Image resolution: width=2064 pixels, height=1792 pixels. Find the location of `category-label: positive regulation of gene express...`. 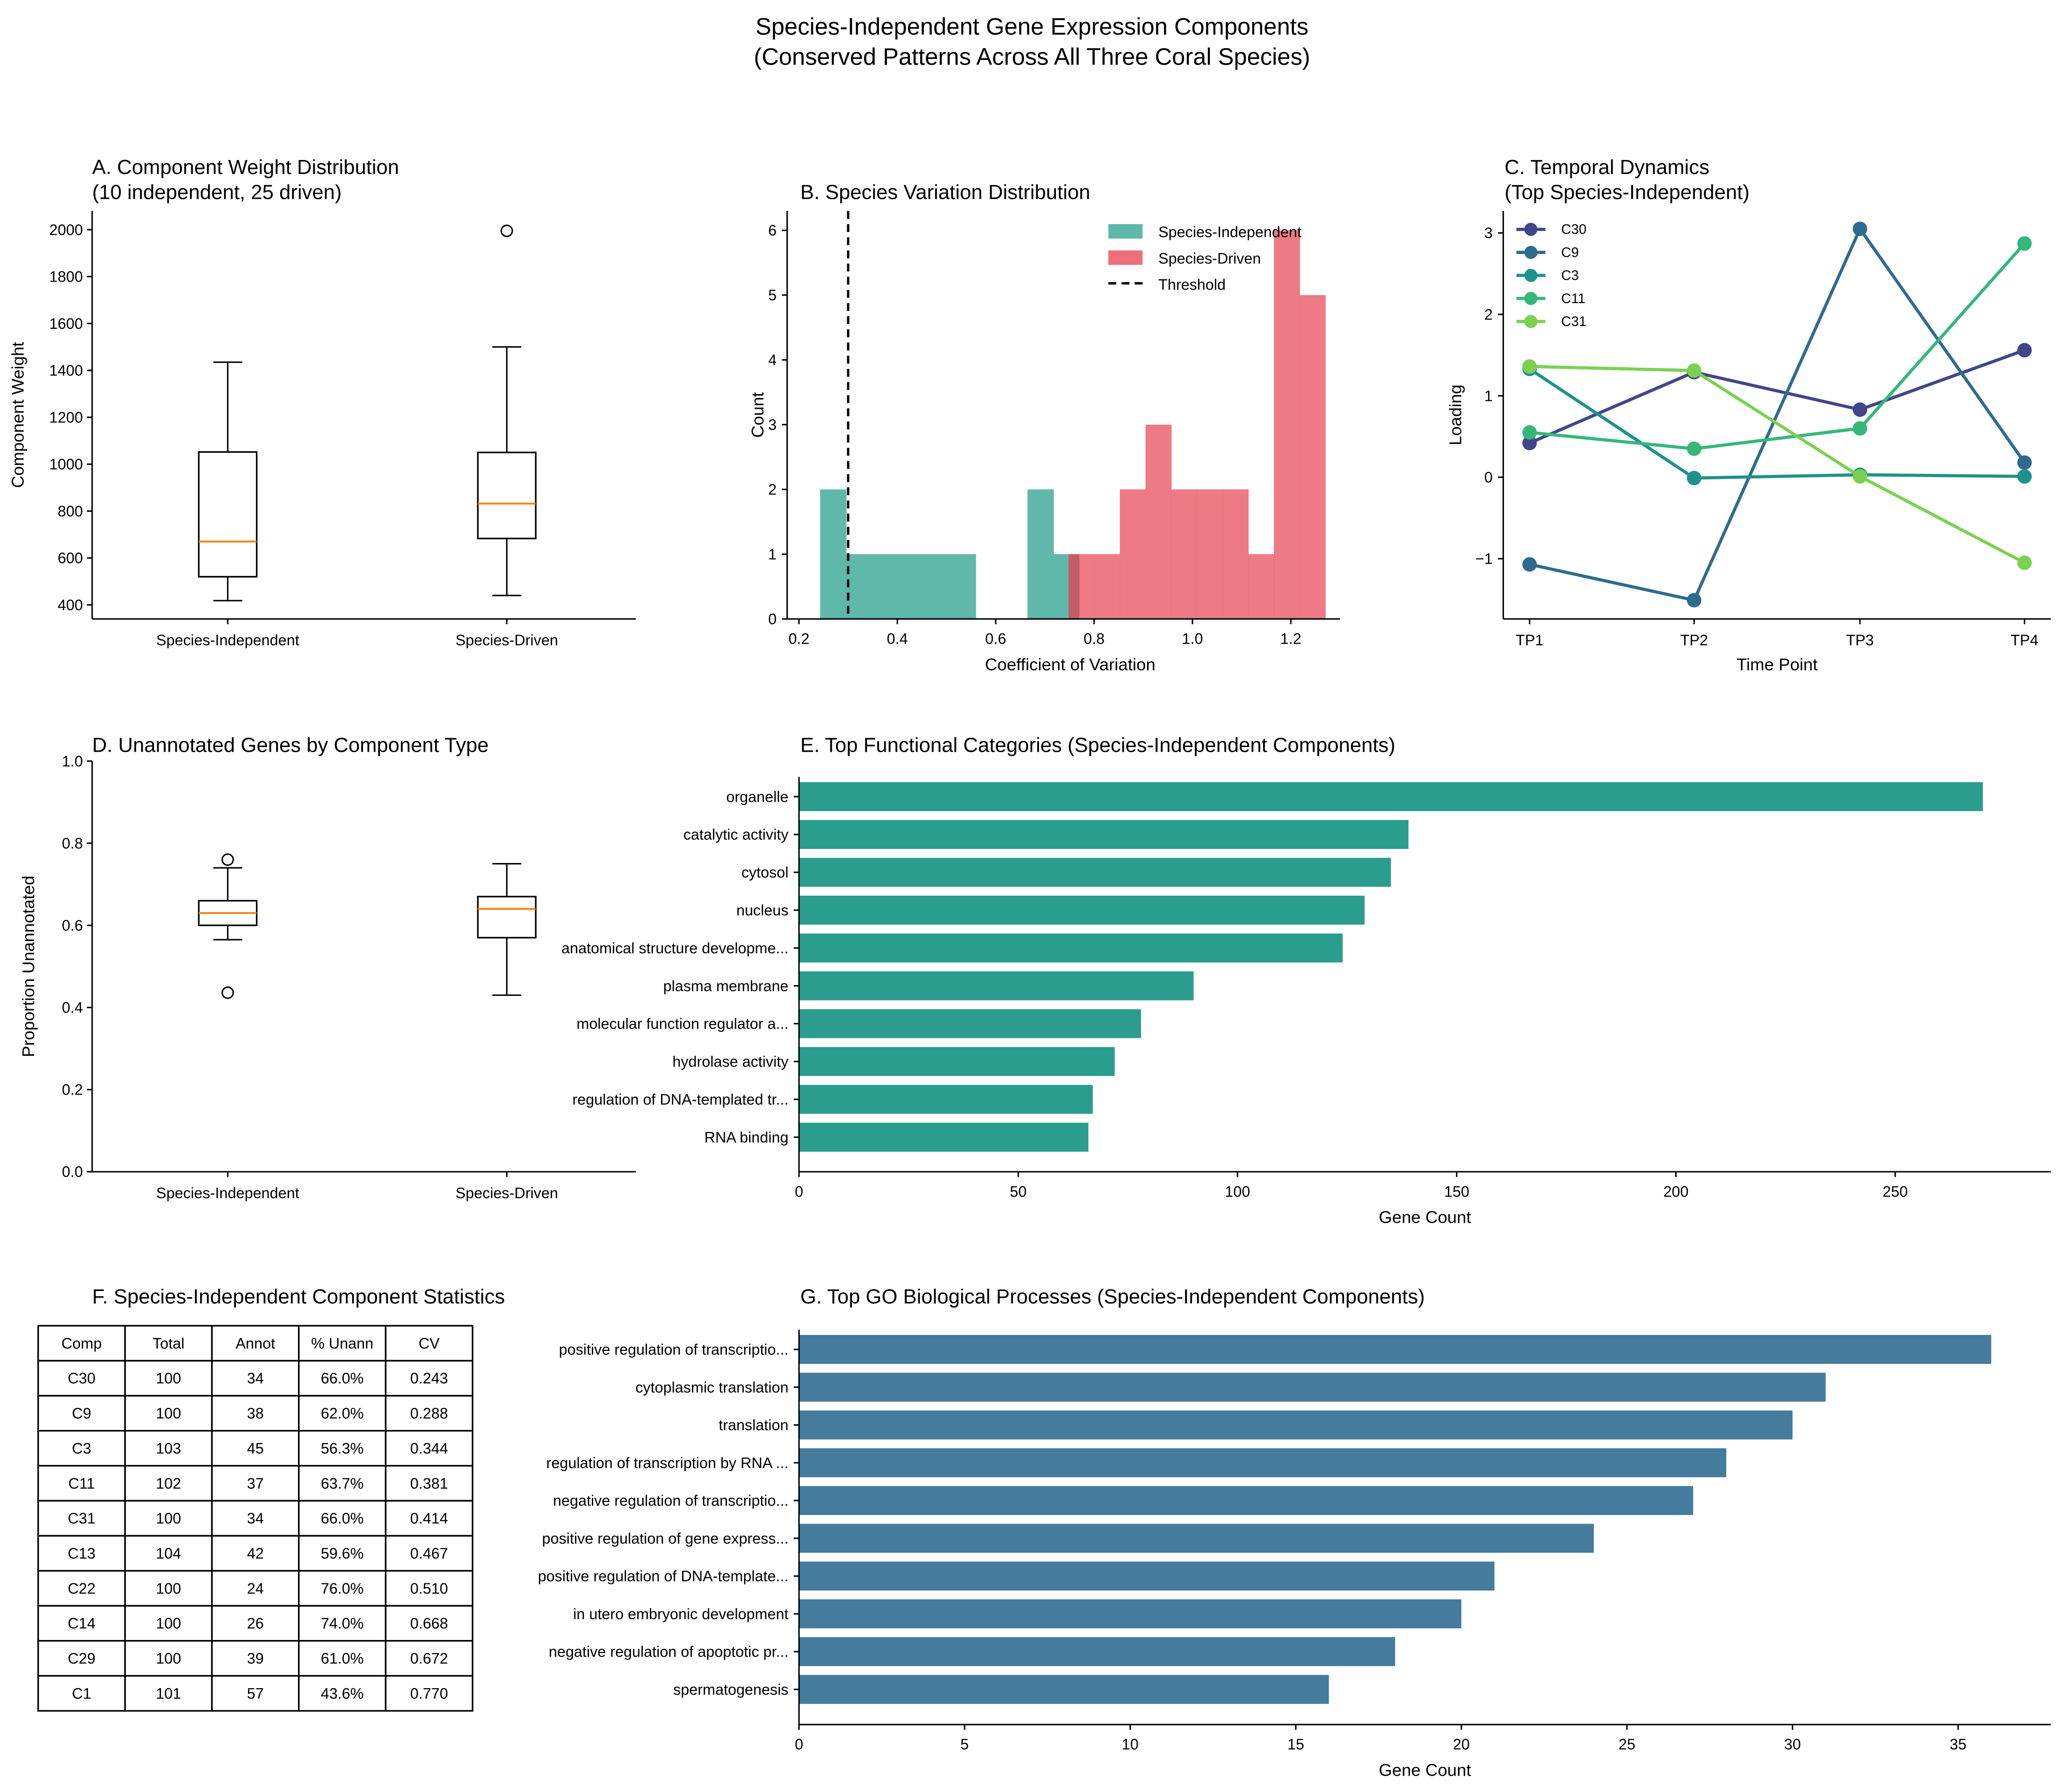

category-label: positive regulation of gene express... is located at coordinates (665, 1539).